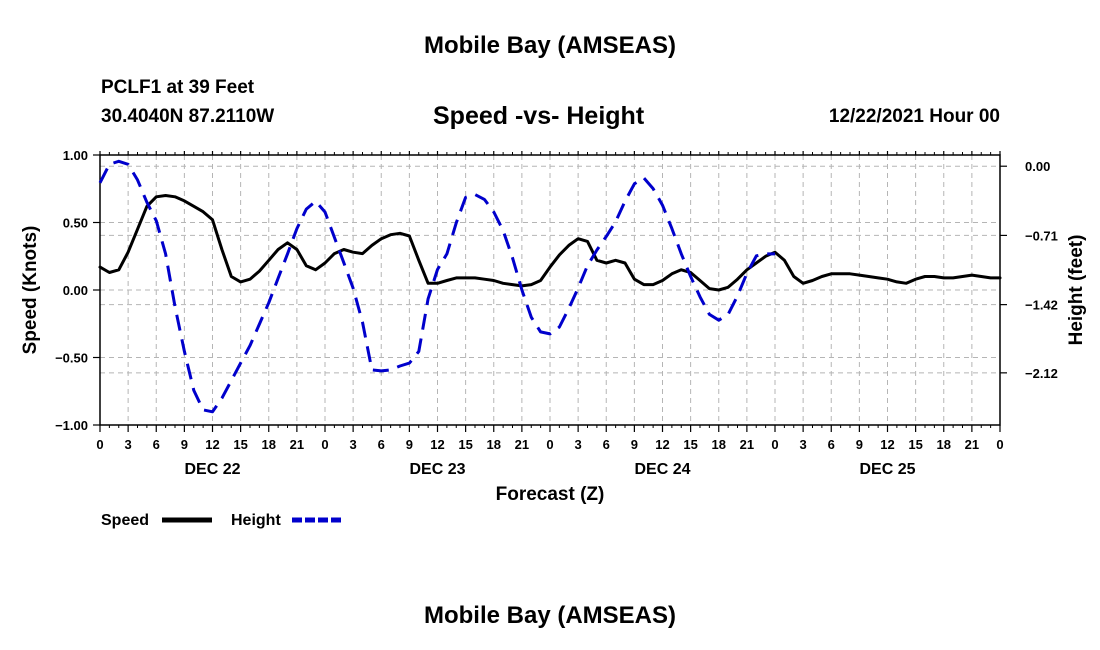 The height and width of the screenshot is (650, 1100). What do you see at coordinates (550, 494) in the screenshot?
I see `x-axis-title: Forecast (Z)` at bounding box center [550, 494].